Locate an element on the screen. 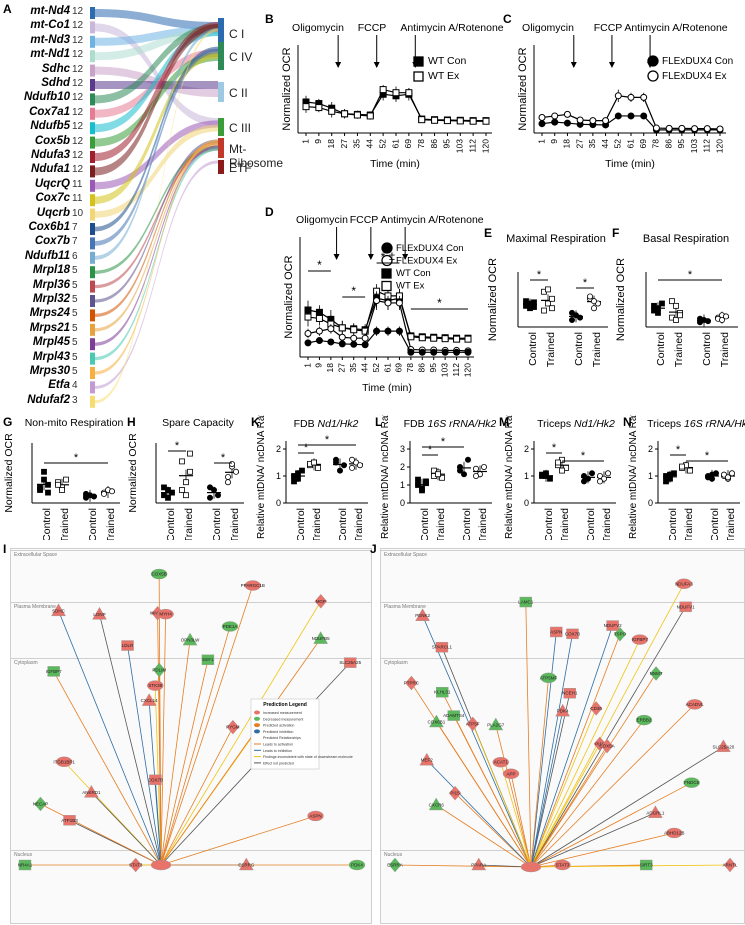 The image size is (745, 925). x-tick-label: 103 is located at coordinates (460, 146).